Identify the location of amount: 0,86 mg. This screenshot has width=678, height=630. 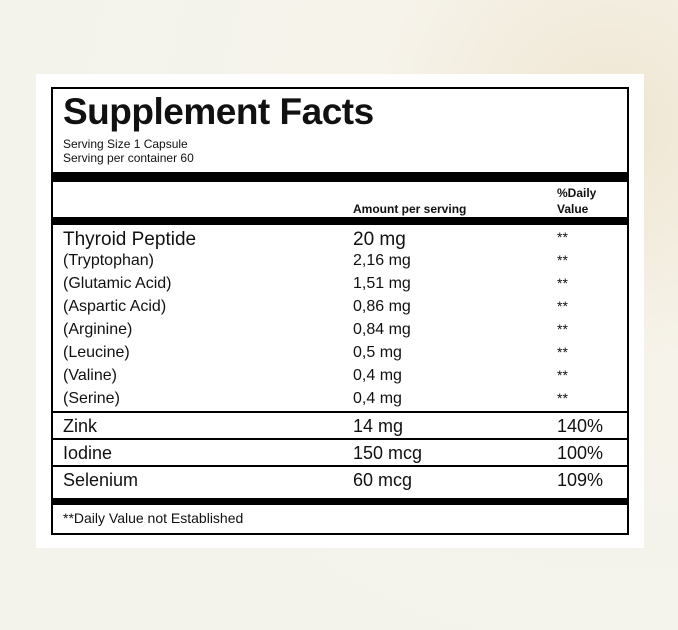
(382, 306).